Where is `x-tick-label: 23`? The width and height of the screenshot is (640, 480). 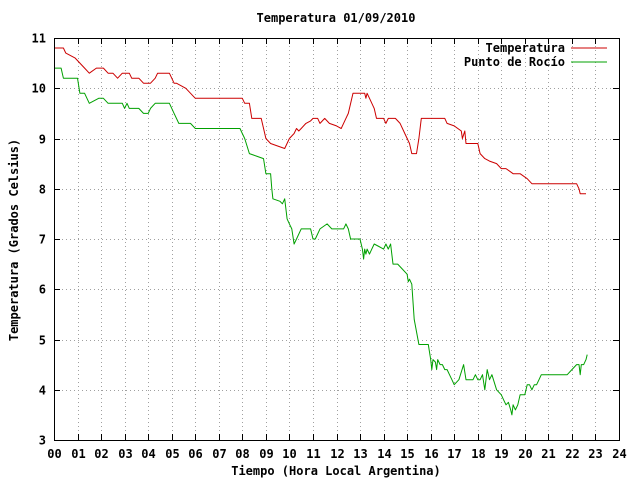 x-tick-label: 23 is located at coordinates (595, 454).